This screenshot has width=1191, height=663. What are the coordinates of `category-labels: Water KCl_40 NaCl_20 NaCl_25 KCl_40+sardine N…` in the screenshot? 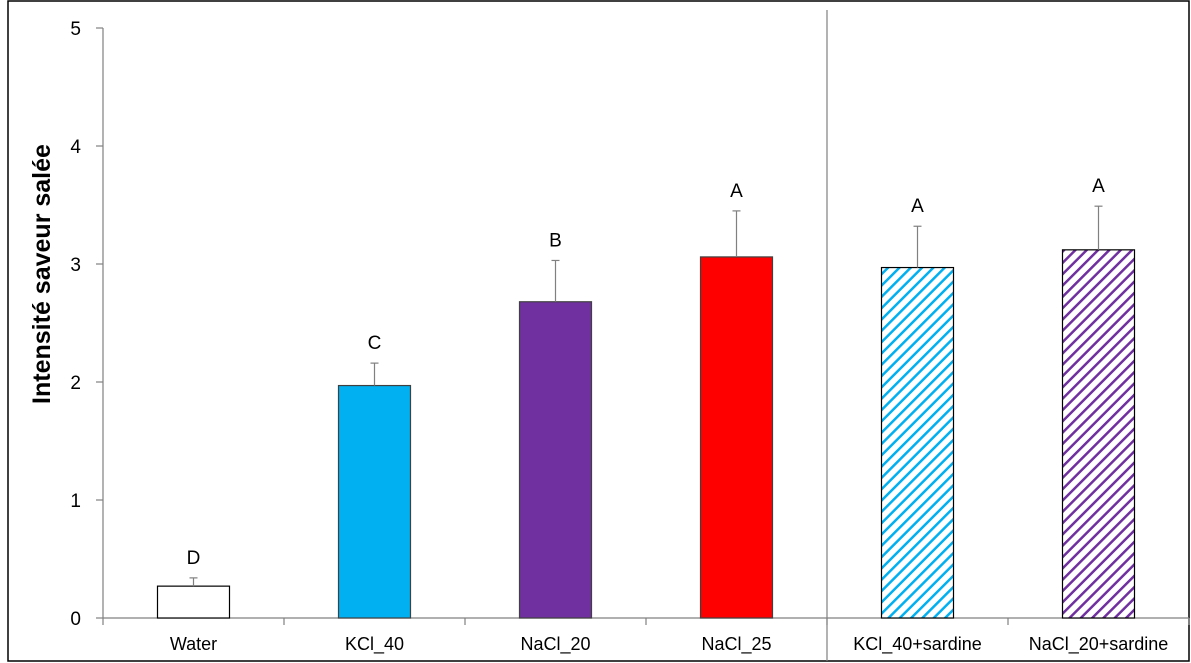 It's located at (669, 644).